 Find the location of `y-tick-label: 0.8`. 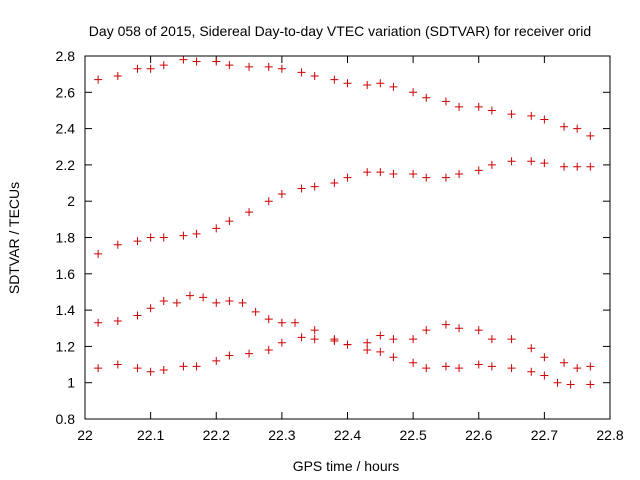

y-tick-label: 0.8 is located at coordinates (66, 419).